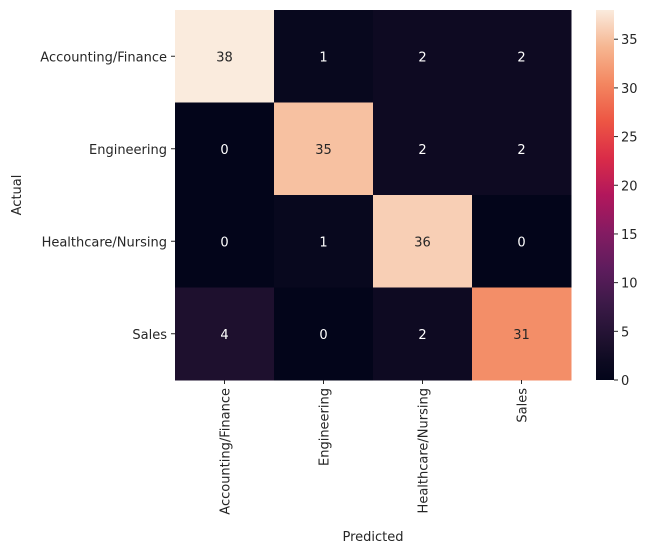  I want to click on x-tick-label: Sales, so click(523, 405).